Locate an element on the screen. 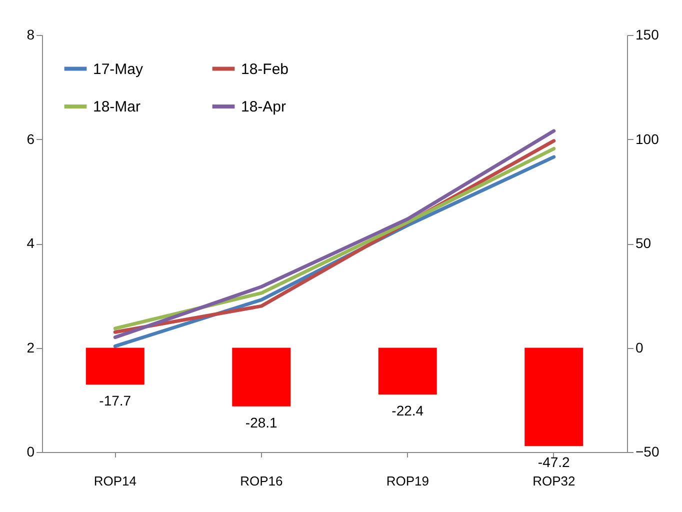 This screenshot has height=512, width=682. y2-tick-label: 0 is located at coordinates (640, 347).